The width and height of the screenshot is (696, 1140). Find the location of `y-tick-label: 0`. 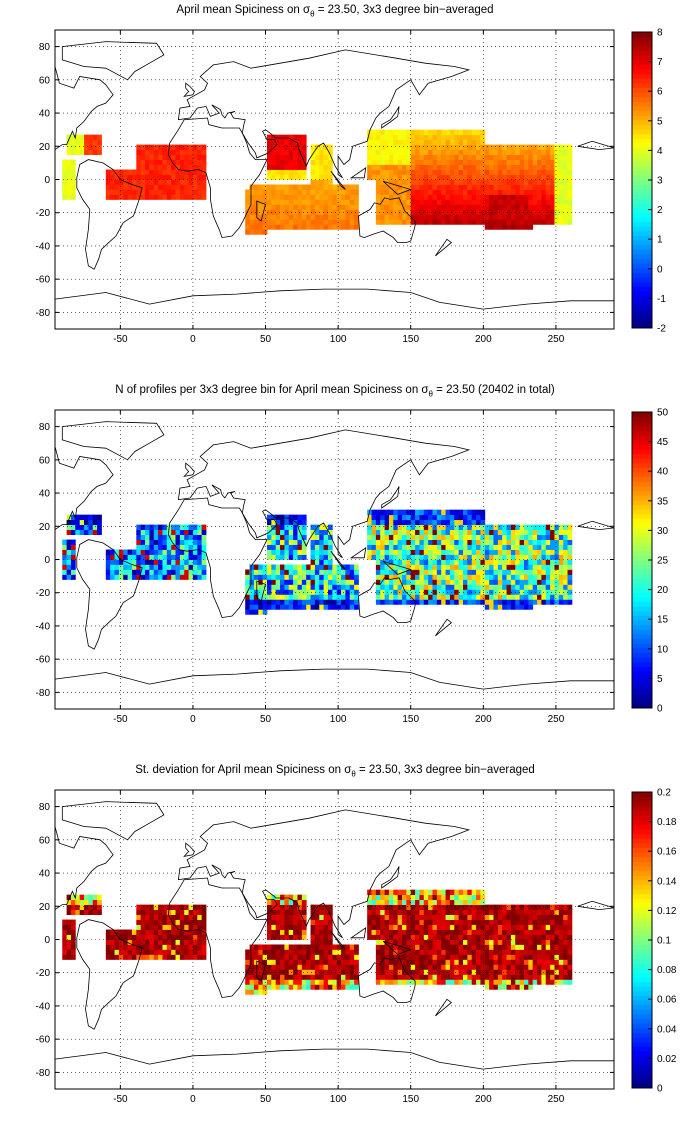

y-tick-label: 0 is located at coordinates (47, 180).